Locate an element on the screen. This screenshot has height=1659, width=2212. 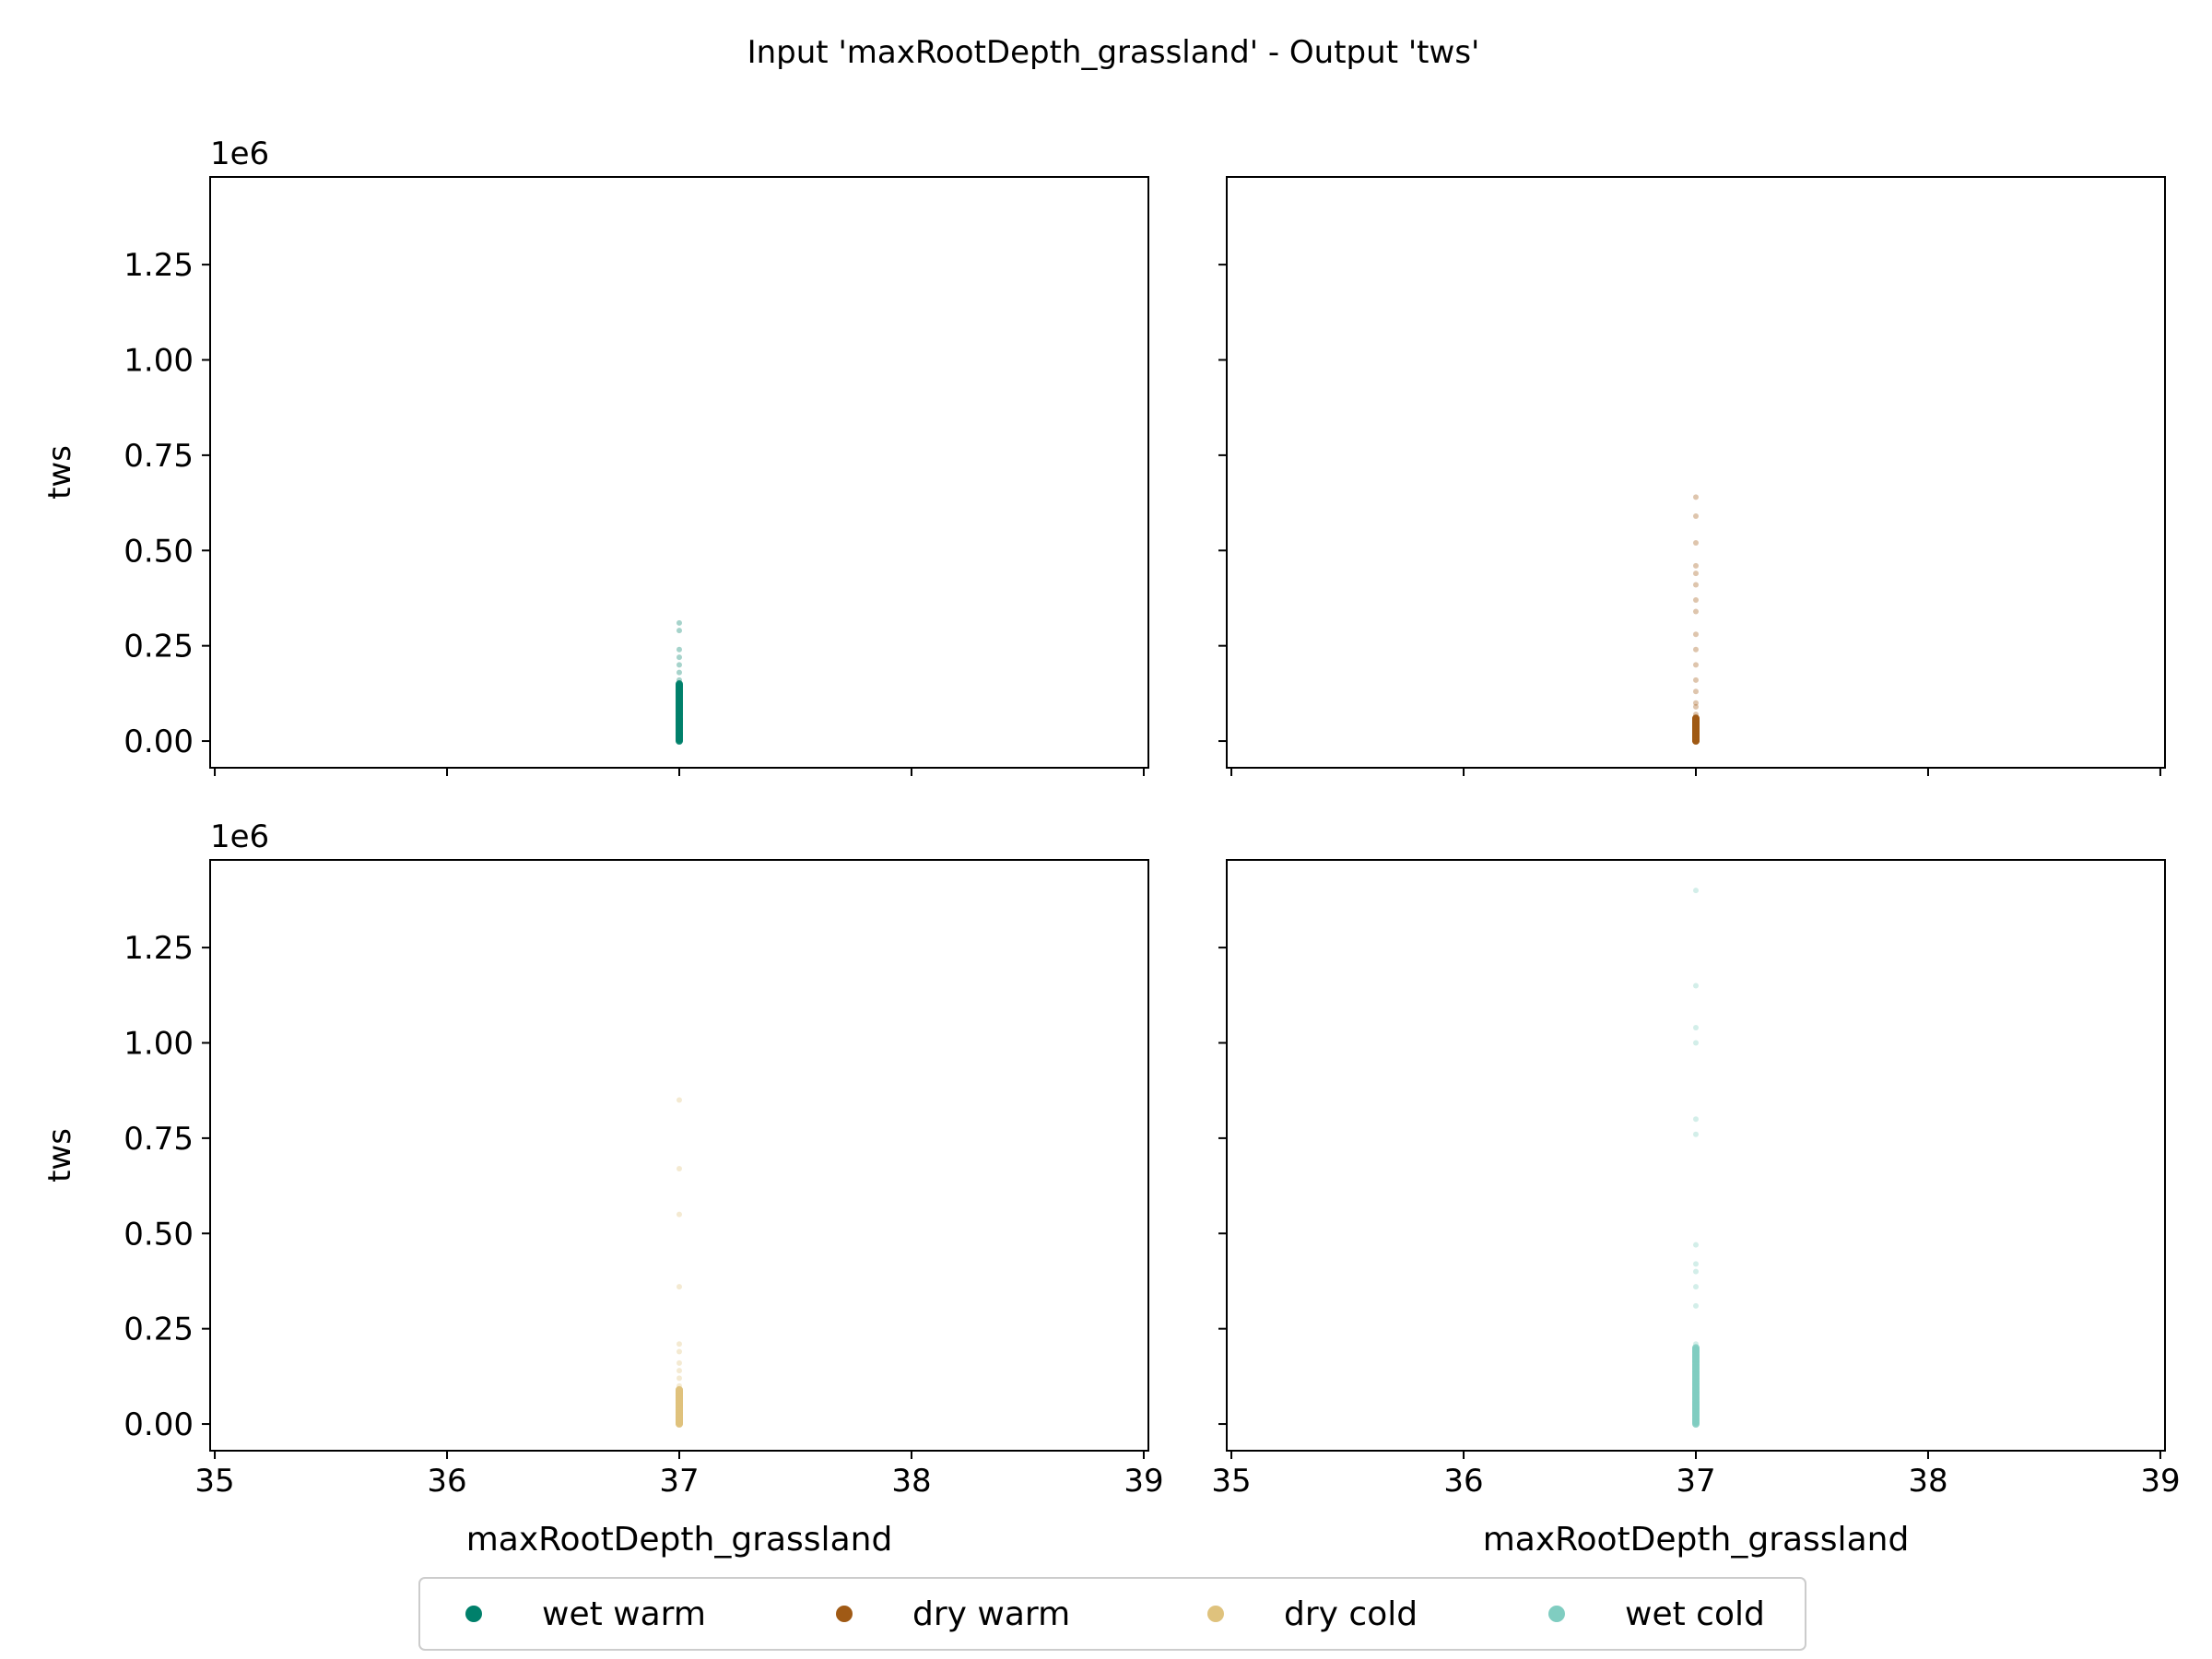
legend: wet warm dry warm dry cold wet cold is located at coordinates (1112, 1614).